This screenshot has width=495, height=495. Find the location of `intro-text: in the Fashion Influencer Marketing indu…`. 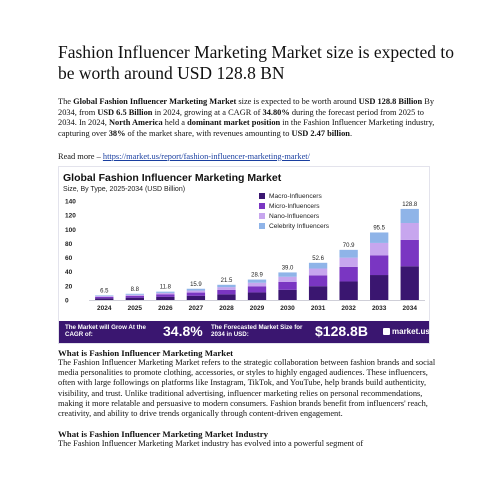

intro-text: in the Fashion Influencer Marketing indu… is located at coordinates (246, 128).